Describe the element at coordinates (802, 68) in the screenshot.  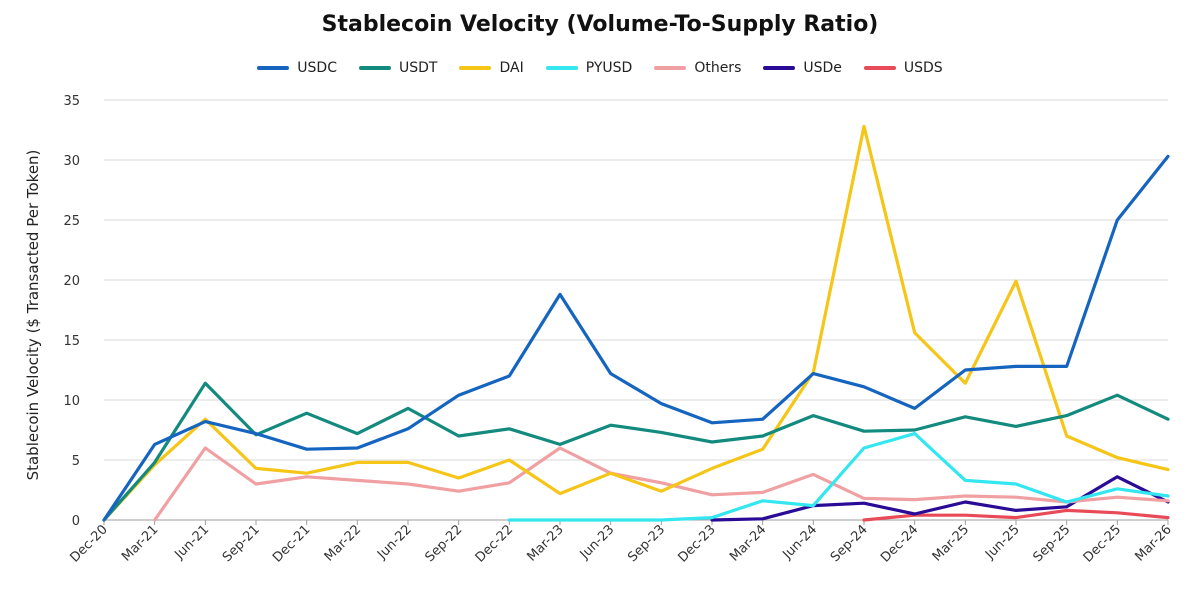
I see `legend-item-usde: USDe` at that location.